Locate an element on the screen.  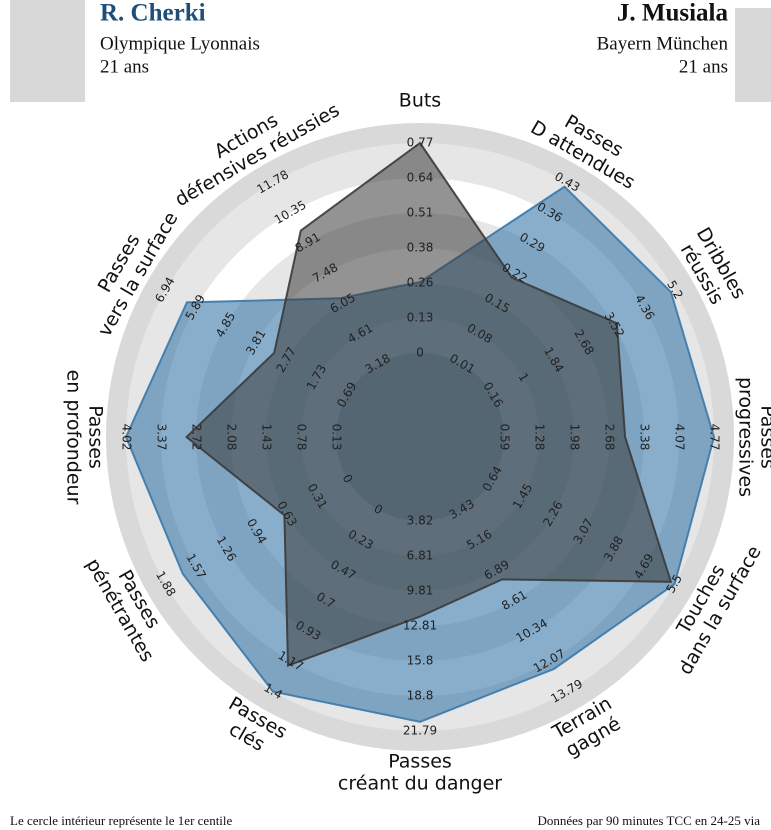
axis-tick-label: 0 is located at coordinates (420, 353).